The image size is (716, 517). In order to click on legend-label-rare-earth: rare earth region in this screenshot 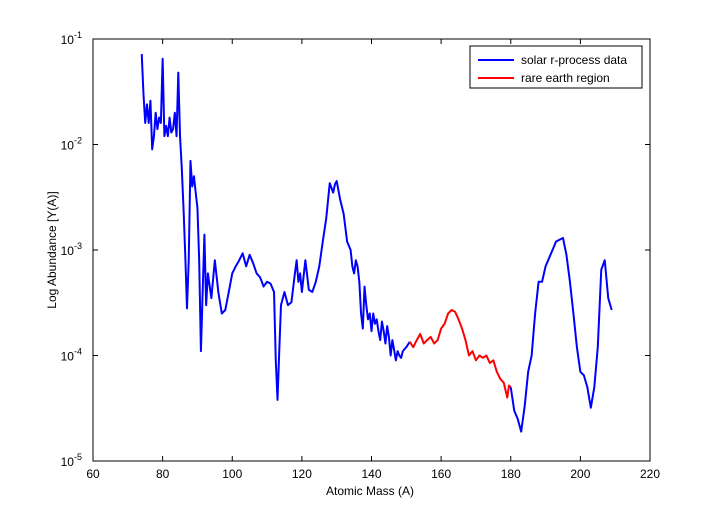, I will do `click(565, 78)`.